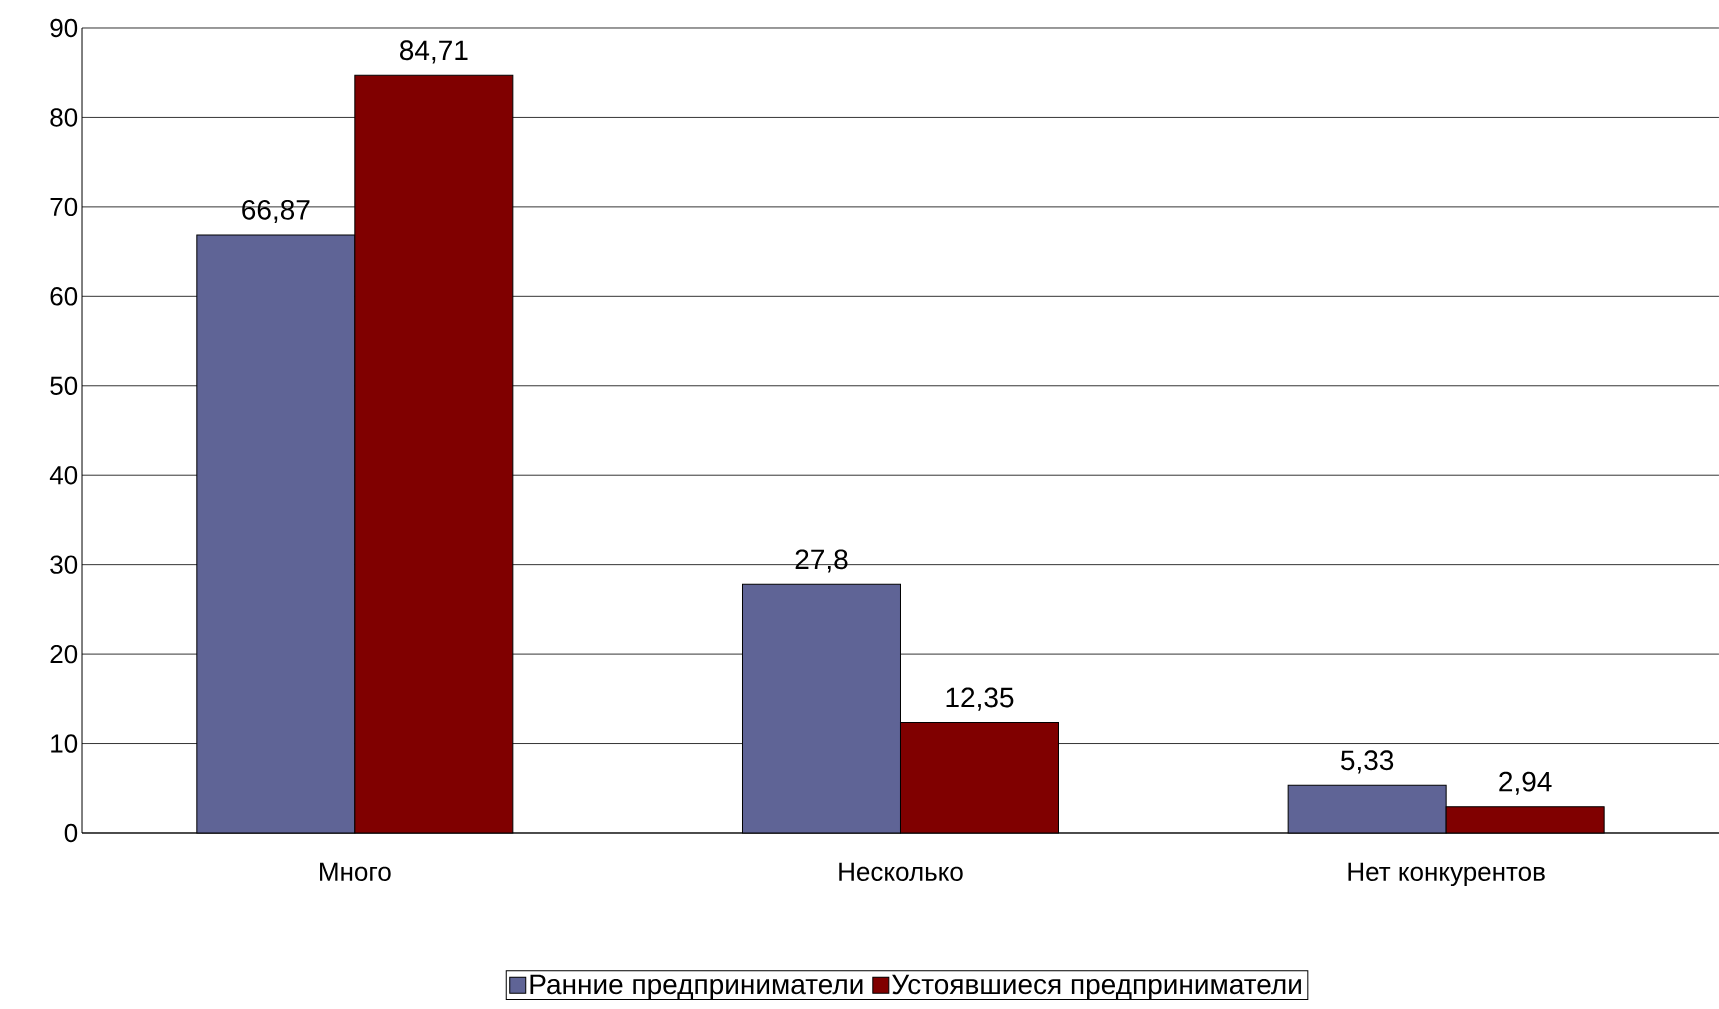  What do you see at coordinates (1446, 874) in the screenshot?
I see `x-tick-label: Нет конкурентов` at bounding box center [1446, 874].